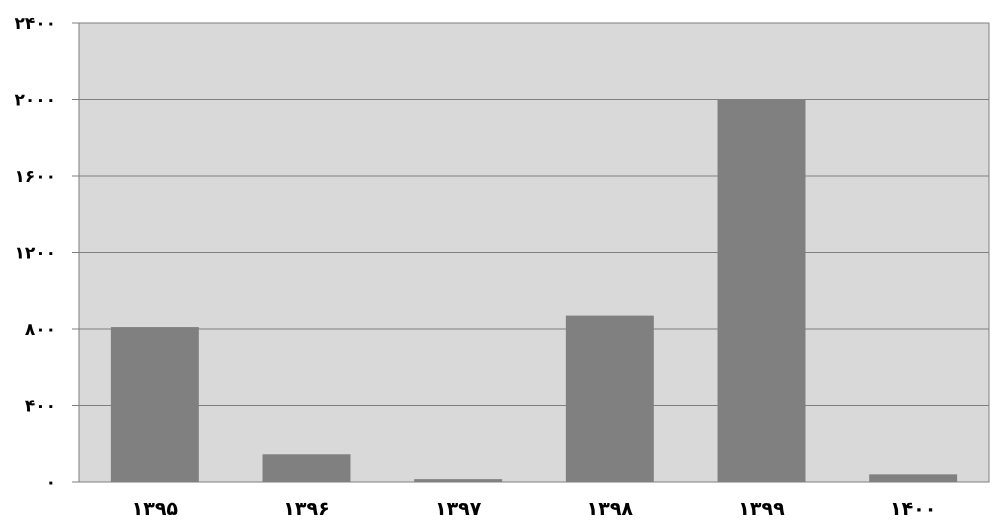 This screenshot has width=997, height=523. I want to click on y-tick-label: ۲۴۰۰, so click(35, 24).